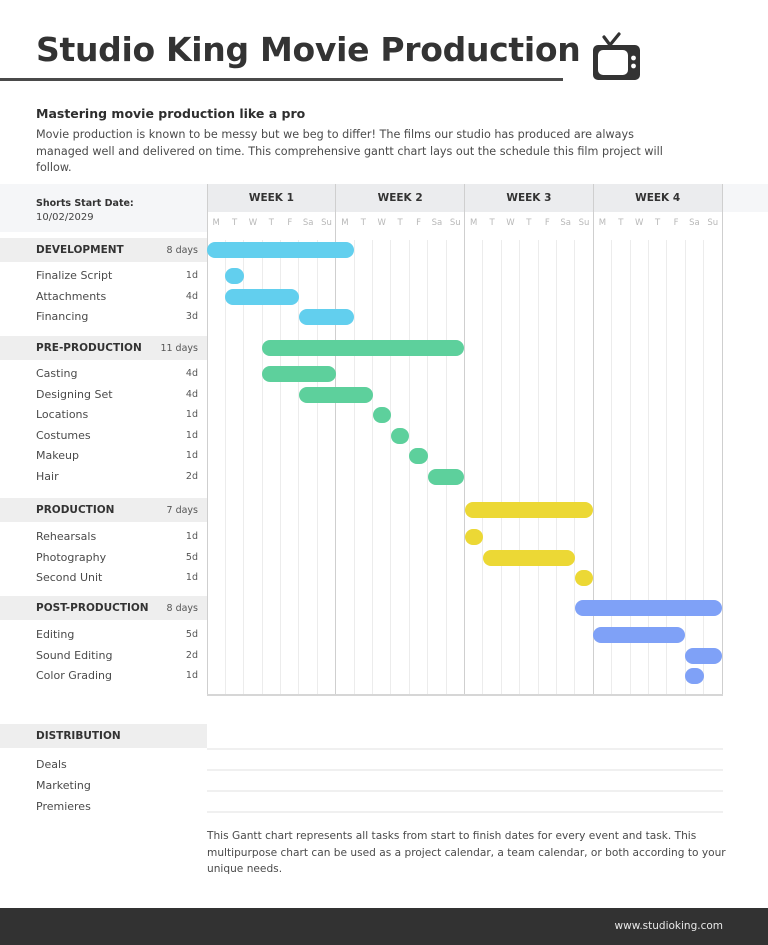 The width and height of the screenshot is (768, 945). Describe the element at coordinates (78, 736) in the screenshot. I see `phase-name: DISTRIBUTION` at that location.